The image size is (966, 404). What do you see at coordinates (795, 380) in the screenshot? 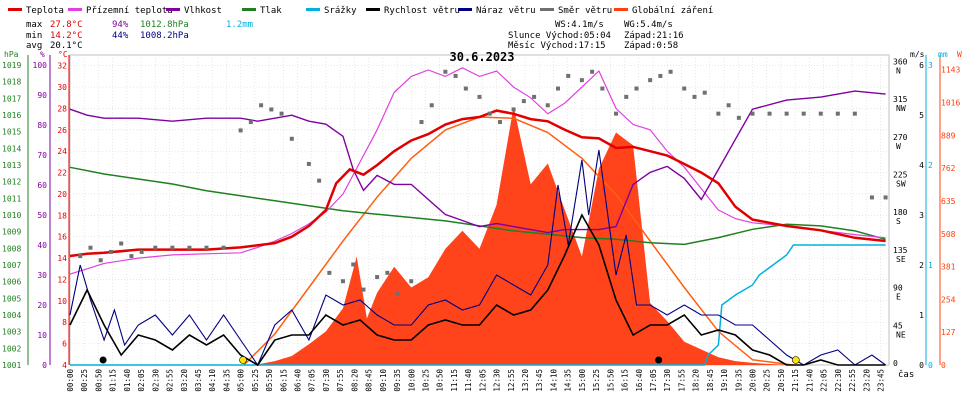
I see `x-tick-label: 21:15` at bounding box center [795, 380].